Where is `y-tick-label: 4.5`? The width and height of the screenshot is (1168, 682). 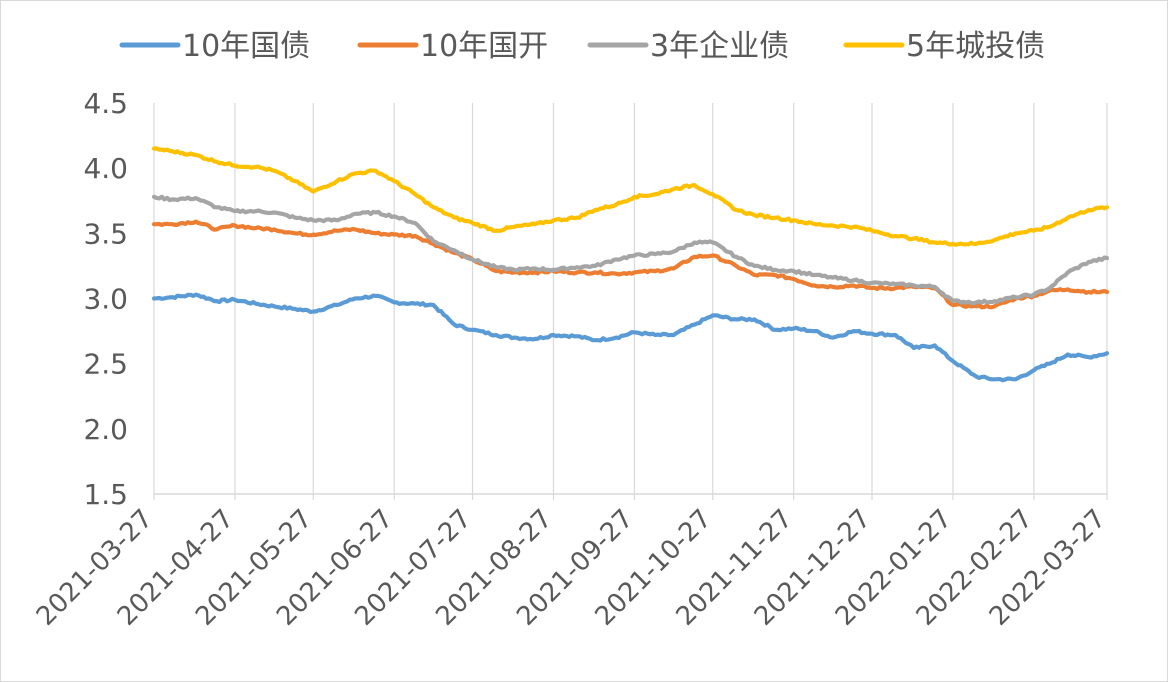
y-tick-label: 4.5 is located at coordinates (105, 103).